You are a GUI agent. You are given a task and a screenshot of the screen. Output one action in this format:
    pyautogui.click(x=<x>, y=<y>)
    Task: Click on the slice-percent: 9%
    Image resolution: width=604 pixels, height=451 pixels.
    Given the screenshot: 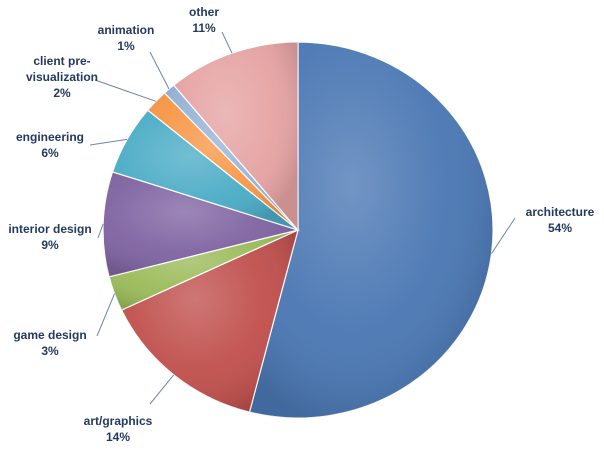 What is the action you would take?
    pyautogui.click(x=50, y=245)
    